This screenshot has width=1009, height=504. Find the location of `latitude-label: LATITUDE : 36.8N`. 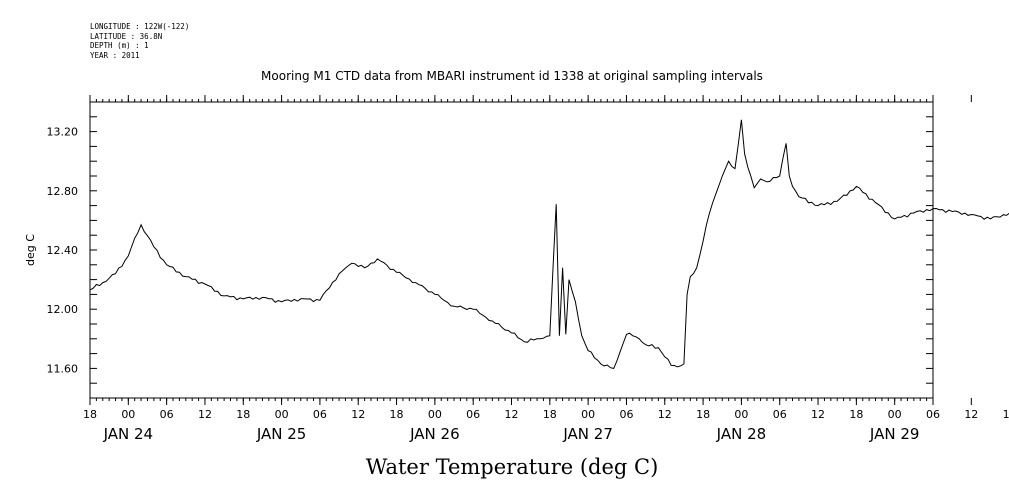

latitude-label: LATITUDE : 36.8N is located at coordinates (126, 36).